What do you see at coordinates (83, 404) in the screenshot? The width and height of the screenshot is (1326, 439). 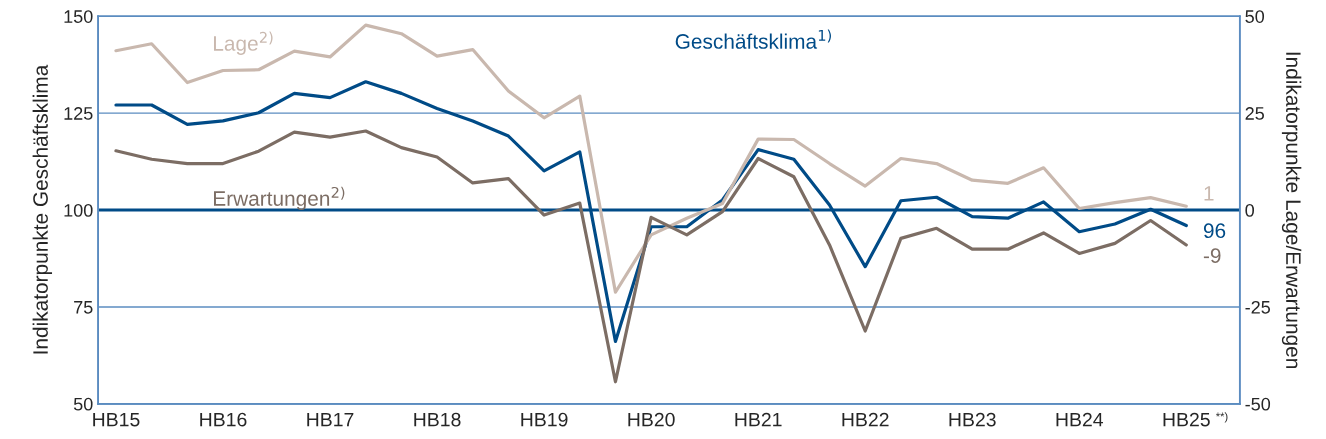 I see `y-tick-label: 50` at bounding box center [83, 404].